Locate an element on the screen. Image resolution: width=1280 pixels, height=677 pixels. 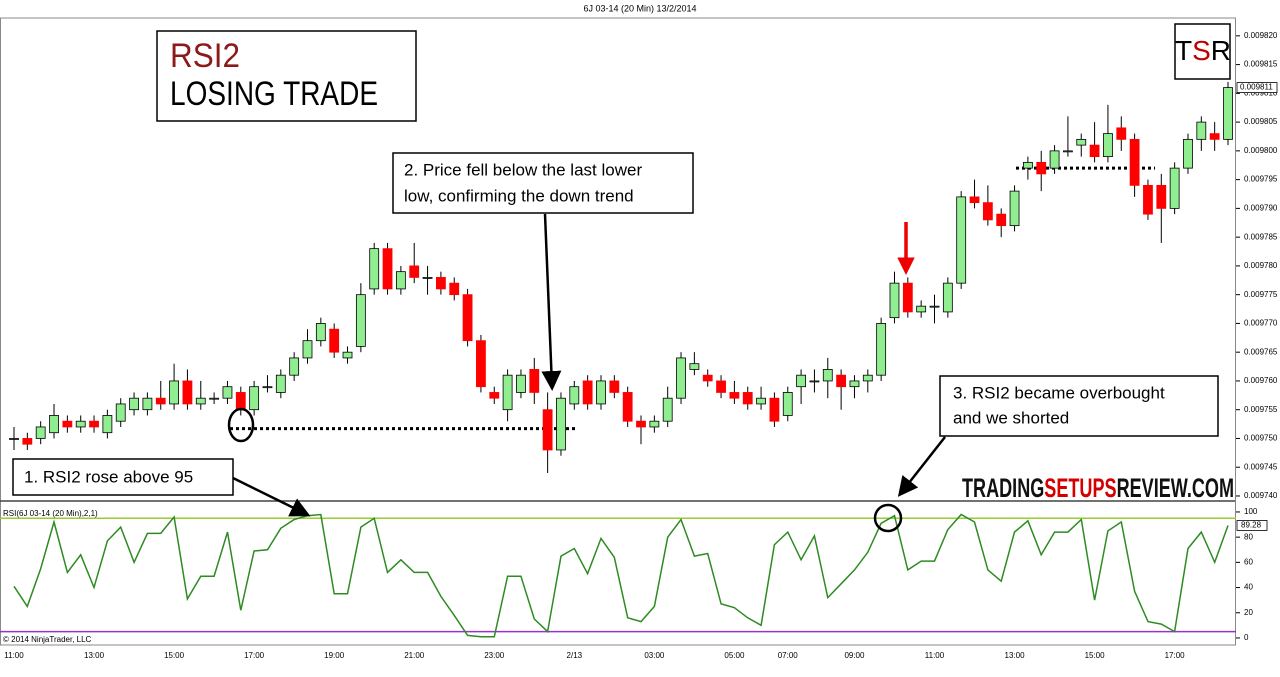
last-value-box is located at coordinates (1252, 525).